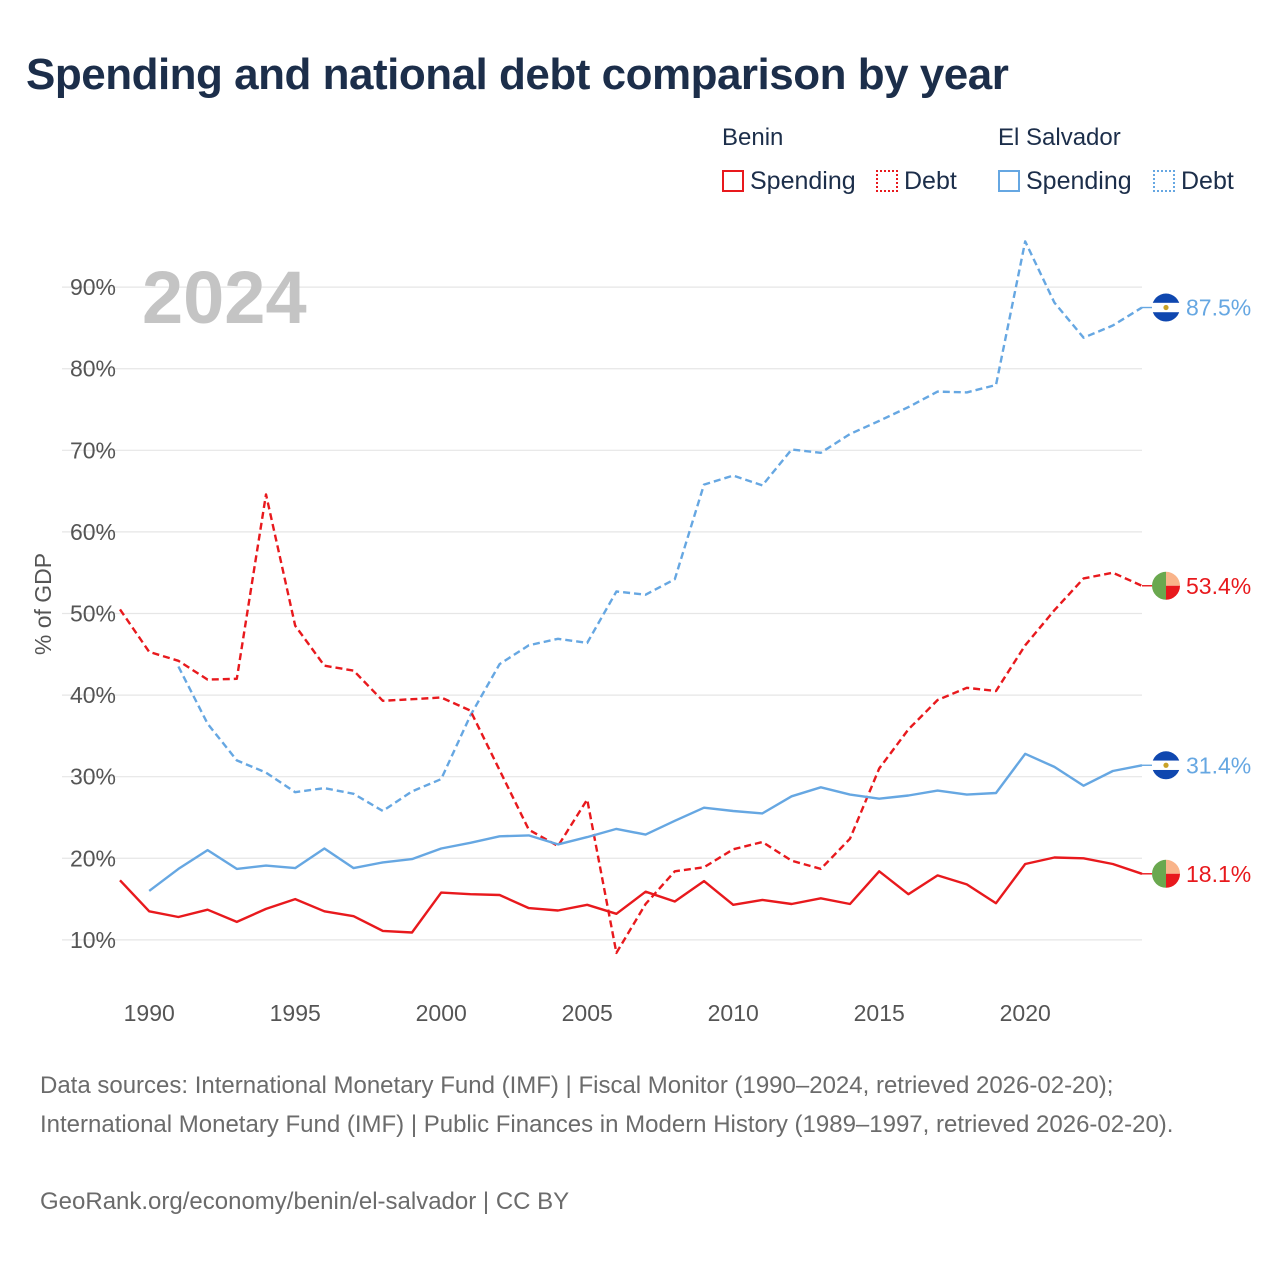 Image resolution: width=1280 pixels, height=1280 pixels. Describe the element at coordinates (645, 822) in the screenshot. I see `series-line-el-salvador-spending` at that location.